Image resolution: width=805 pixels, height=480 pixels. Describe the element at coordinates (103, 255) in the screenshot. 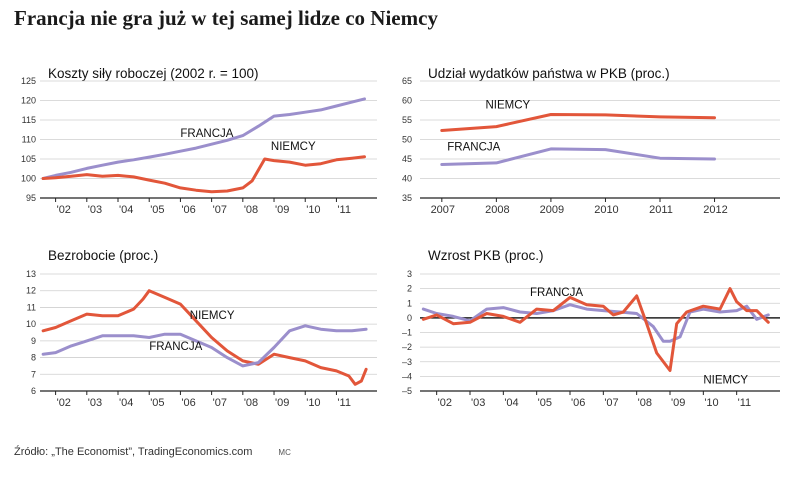

I see `chart-title: Bezrobocie (proc.)` at that location.